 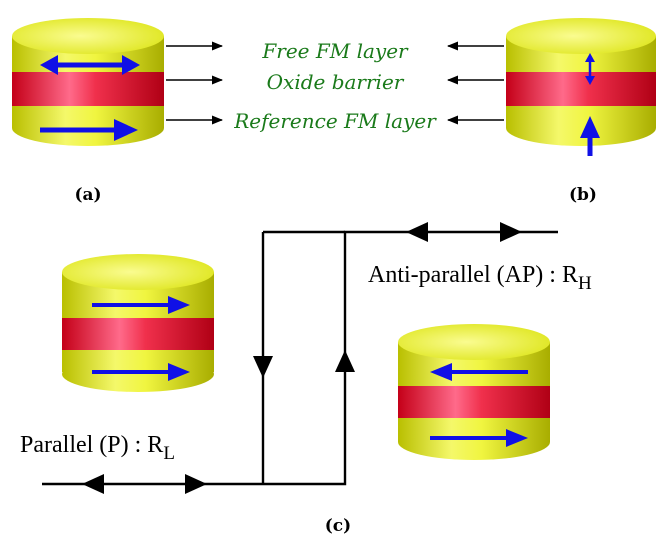 I want to click on pointer-arrows-left, so click(x=195, y=83).